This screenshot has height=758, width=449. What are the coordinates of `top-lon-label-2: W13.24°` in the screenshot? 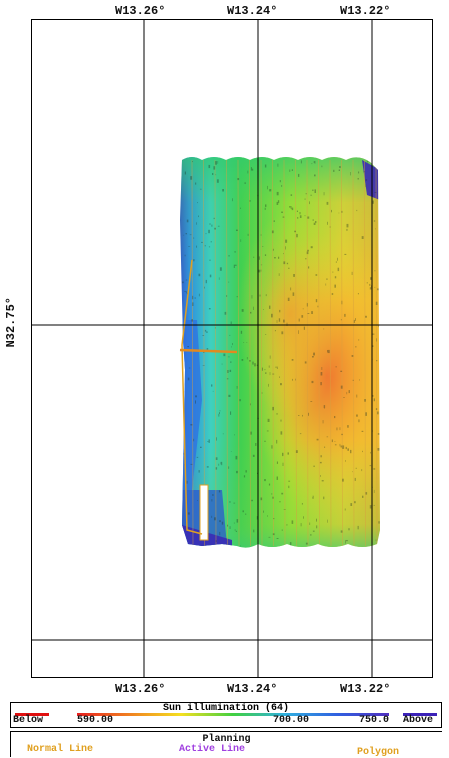 It's located at (252, 11).